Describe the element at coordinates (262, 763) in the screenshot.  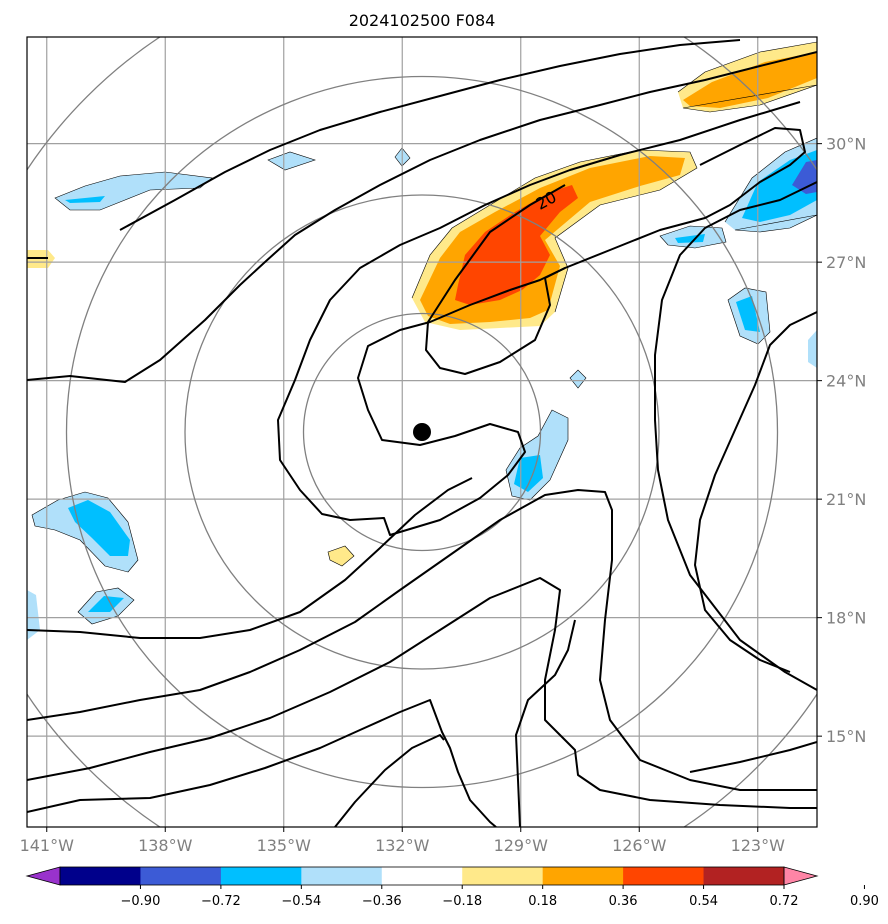
I see `contour-line-south` at that location.